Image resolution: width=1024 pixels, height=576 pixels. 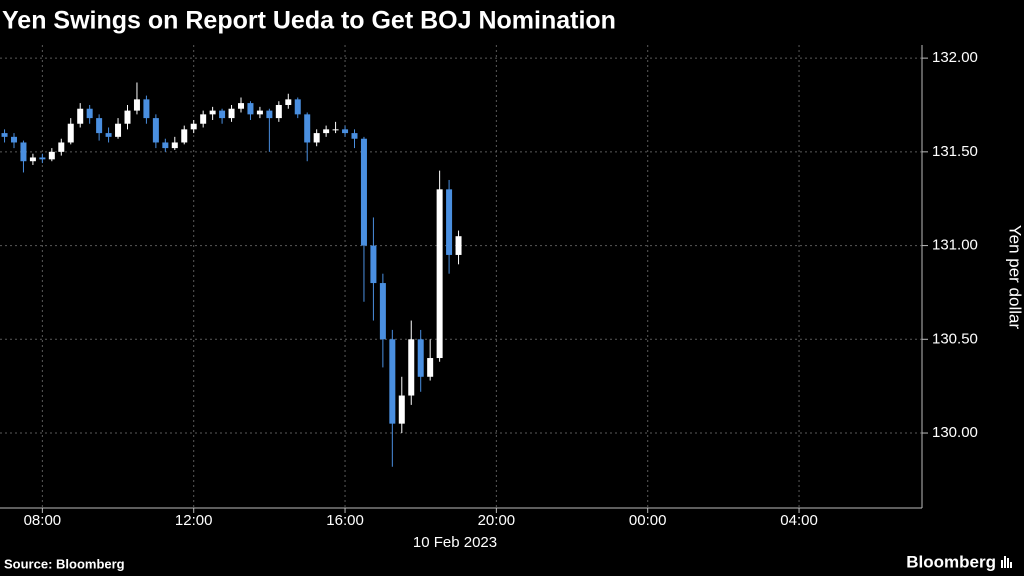 What do you see at coordinates (43, 520) in the screenshot?
I see `x-tick-label: 08:00` at bounding box center [43, 520].